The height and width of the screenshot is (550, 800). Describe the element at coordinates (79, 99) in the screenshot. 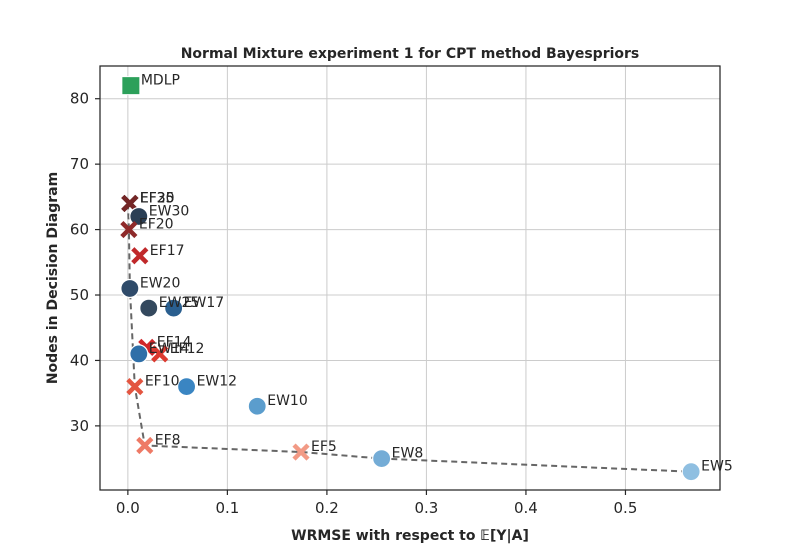

I see `y-tick-label: 80` at that location.